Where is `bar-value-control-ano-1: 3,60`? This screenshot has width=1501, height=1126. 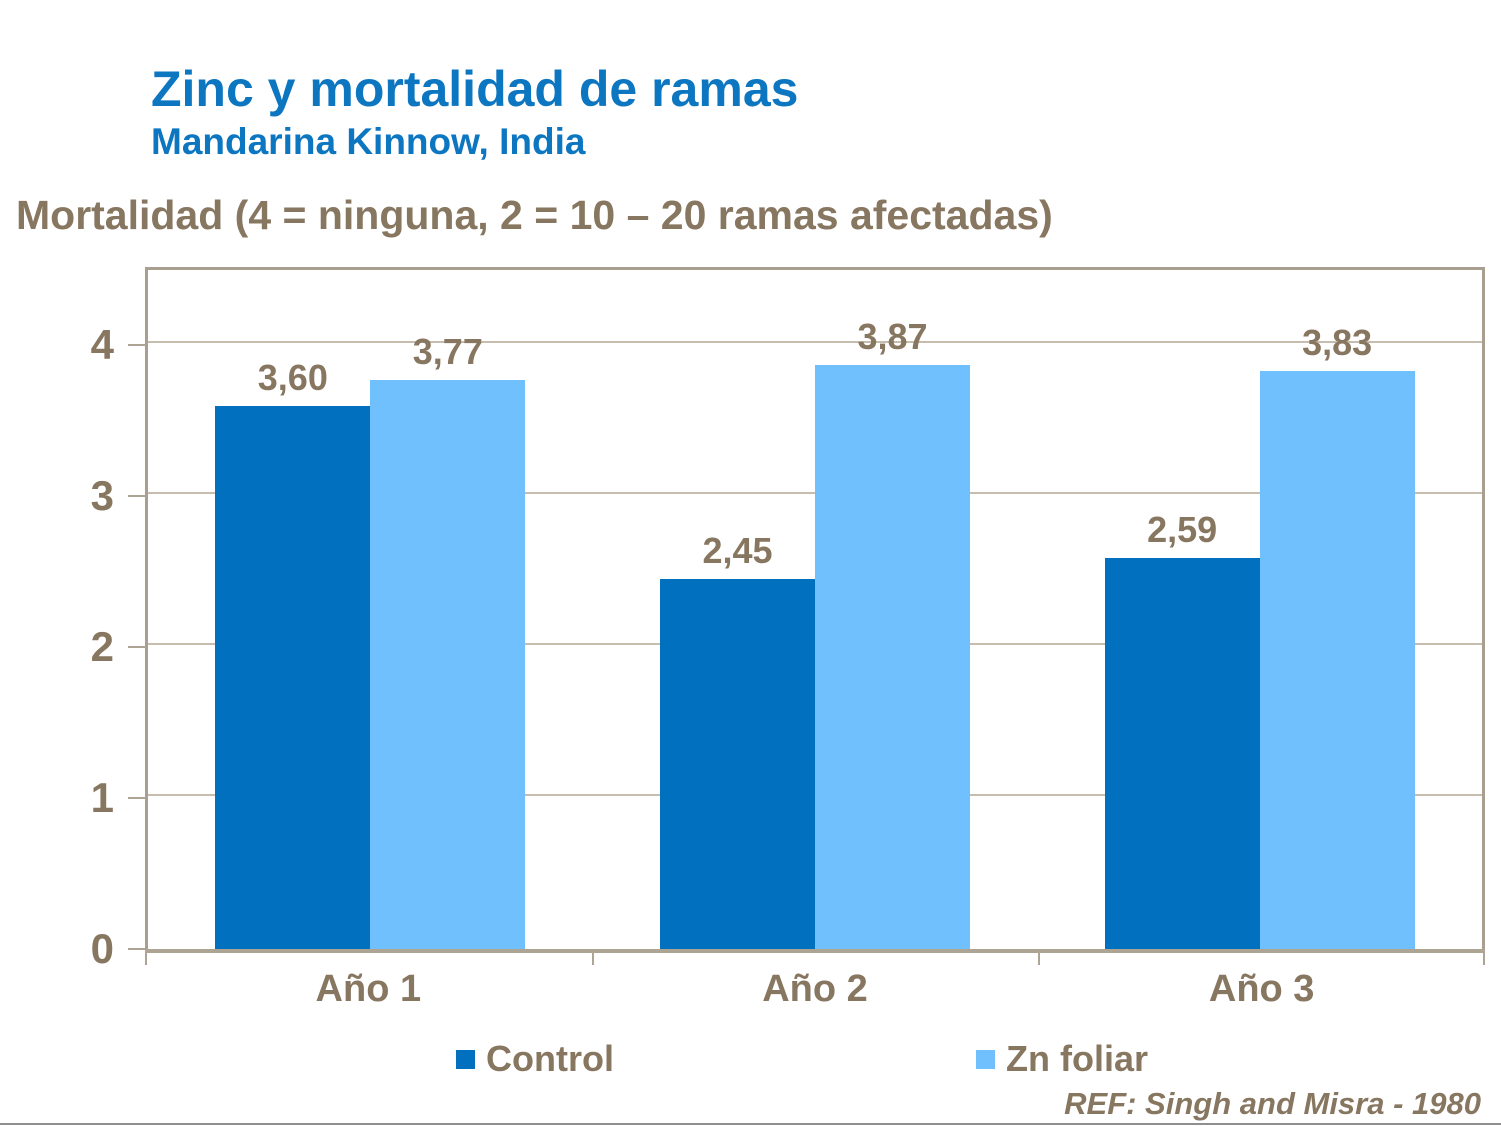 bar-value-control-ano-1: 3,60 is located at coordinates (292, 377).